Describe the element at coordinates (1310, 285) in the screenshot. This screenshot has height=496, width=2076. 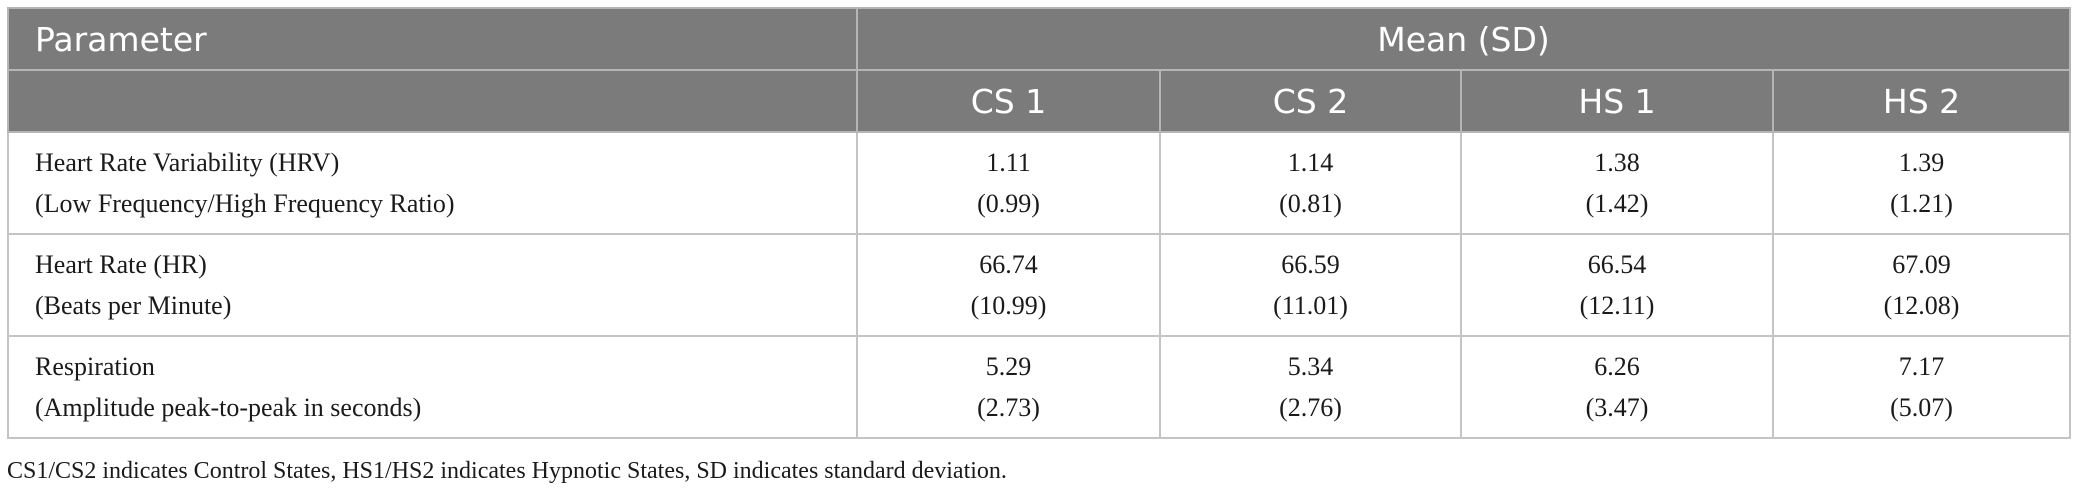
I see `value-cell-cs2: 66.59 (11.01)` at that location.